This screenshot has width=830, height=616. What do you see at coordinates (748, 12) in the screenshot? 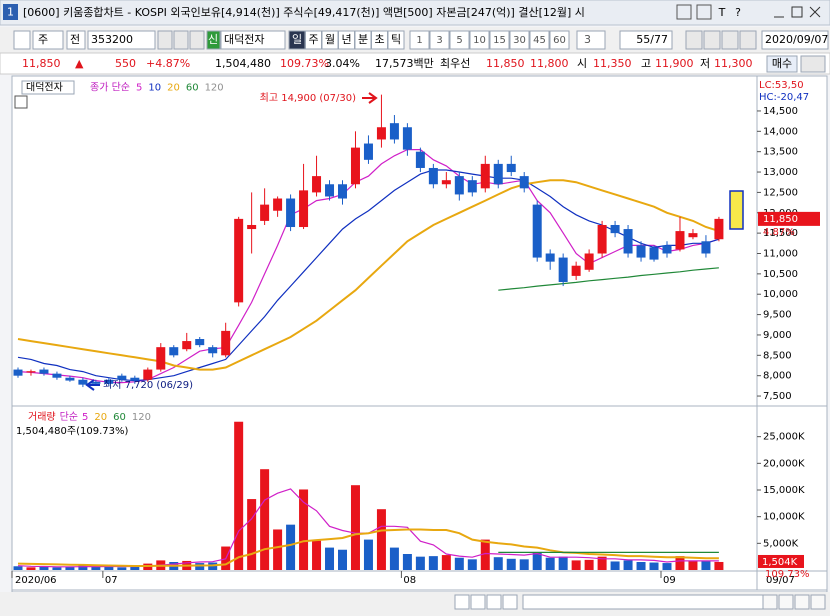
I see `window-buttons: T ?` at bounding box center [748, 12].